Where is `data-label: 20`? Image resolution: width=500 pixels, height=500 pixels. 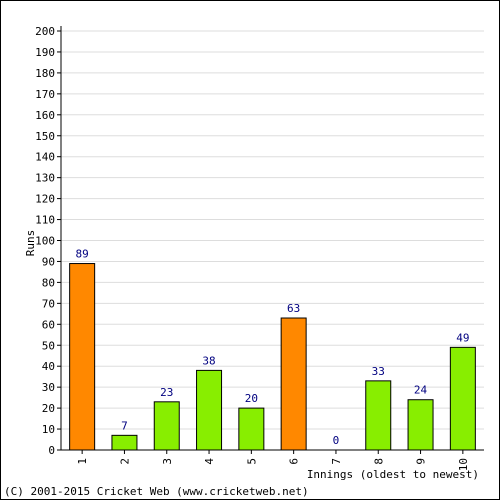
data-label: 20 is located at coordinates (251, 398).